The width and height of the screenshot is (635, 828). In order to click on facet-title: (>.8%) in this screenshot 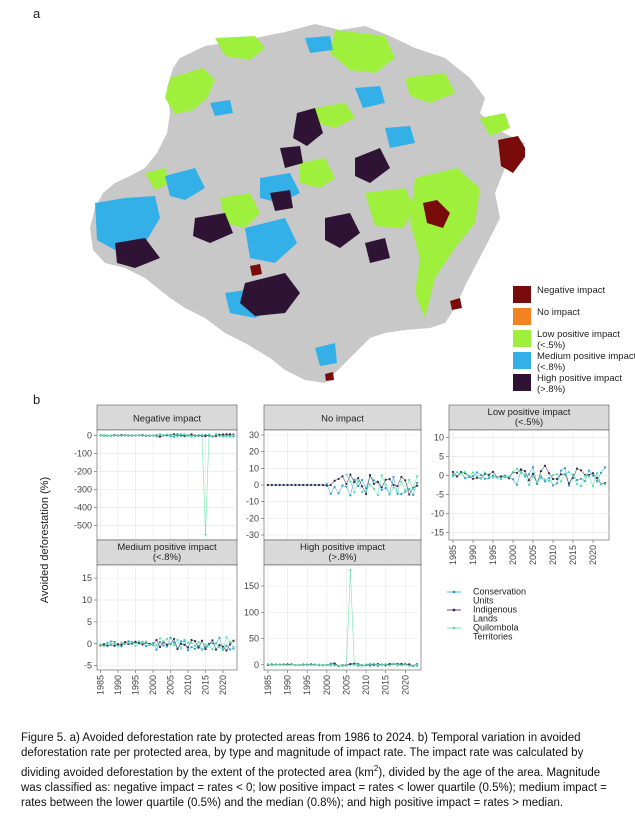, I will do `click(342, 557)`.